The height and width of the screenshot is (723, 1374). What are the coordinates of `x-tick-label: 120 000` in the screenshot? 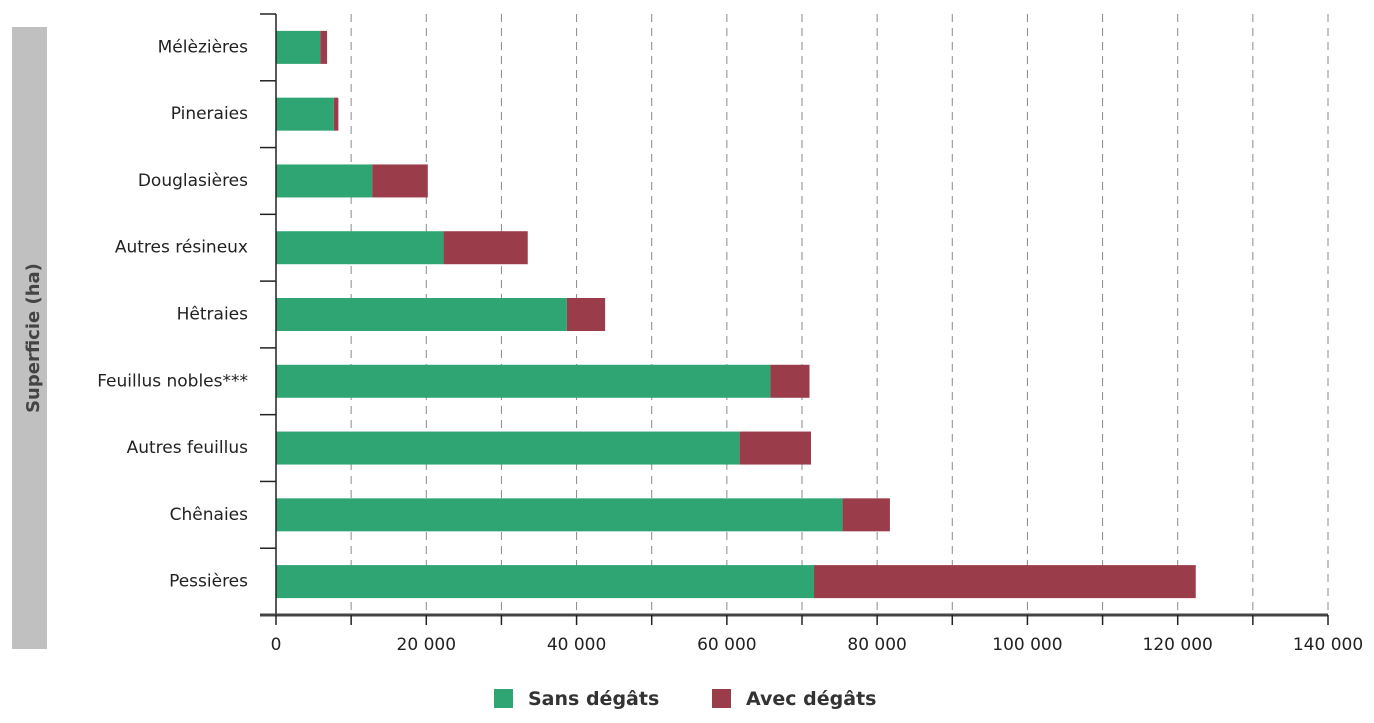 It's located at (1178, 645).